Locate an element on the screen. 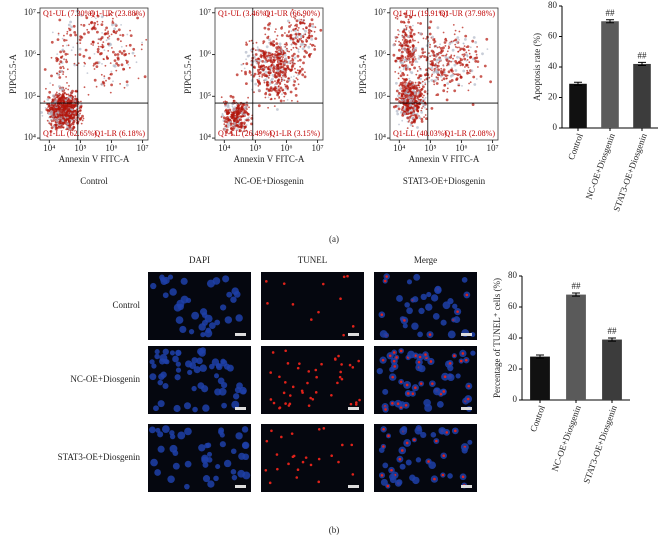  quadrant-label: Q1-LL (62.65%) is located at coordinates (70, 133).